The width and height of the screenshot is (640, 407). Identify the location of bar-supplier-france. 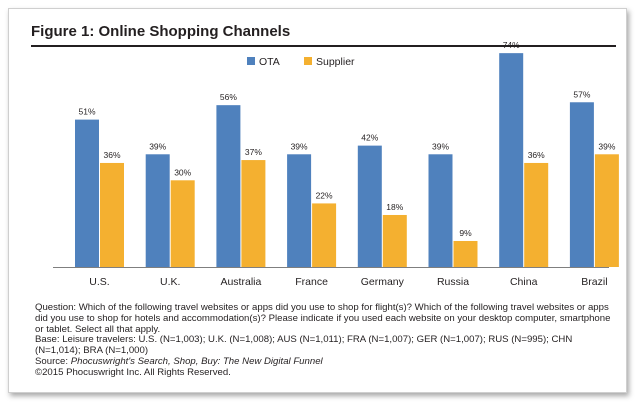
(324, 235).